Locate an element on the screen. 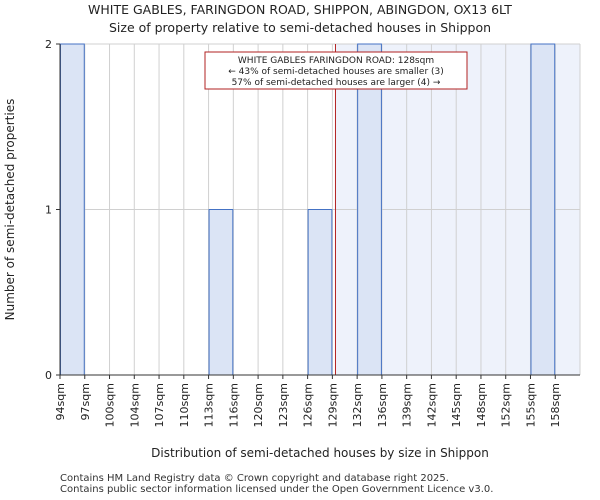 This screenshot has width=600, height=500. x-tick-label: 113sqm is located at coordinates (209, 405).